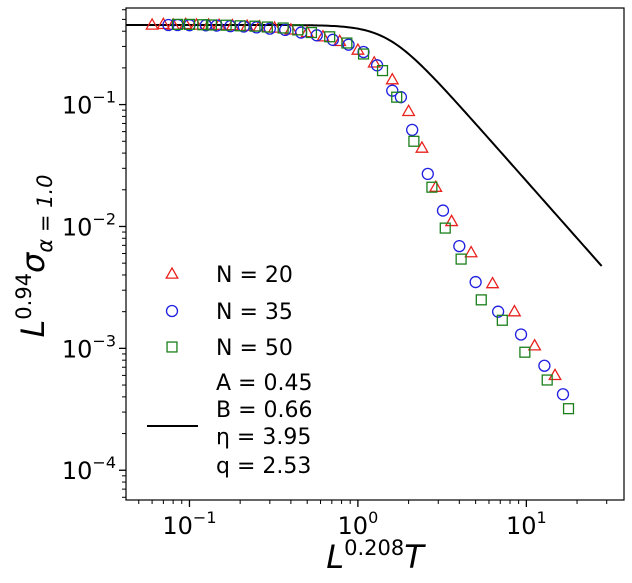 This screenshot has width=632, height=583. I want to click on legend-fit-param-2: η = 3.95, so click(263, 437).